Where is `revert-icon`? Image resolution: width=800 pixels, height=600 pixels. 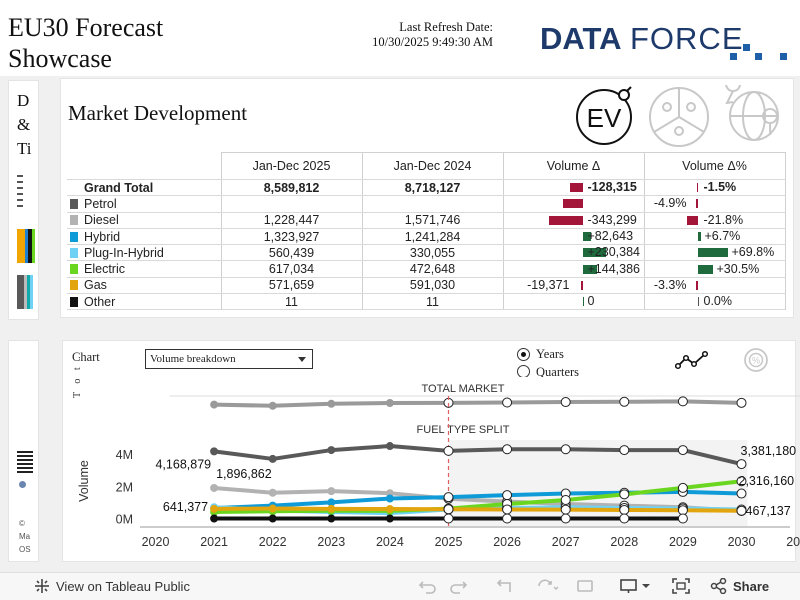 revert-icon is located at coordinates (506, 586).